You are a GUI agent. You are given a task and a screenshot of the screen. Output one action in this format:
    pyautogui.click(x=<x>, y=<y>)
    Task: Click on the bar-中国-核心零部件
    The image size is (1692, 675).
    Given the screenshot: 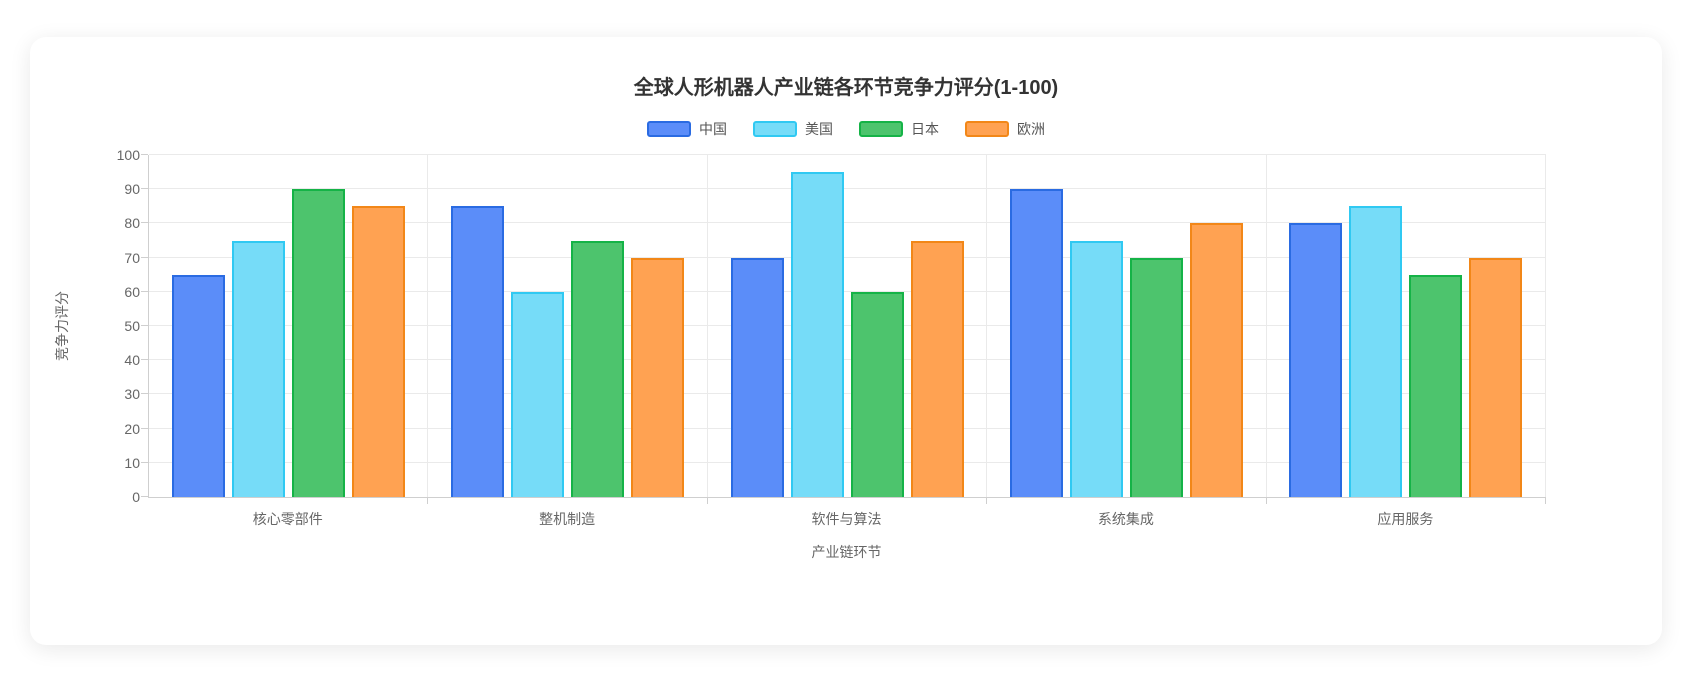 What is the action you would take?
    pyautogui.click(x=198, y=385)
    